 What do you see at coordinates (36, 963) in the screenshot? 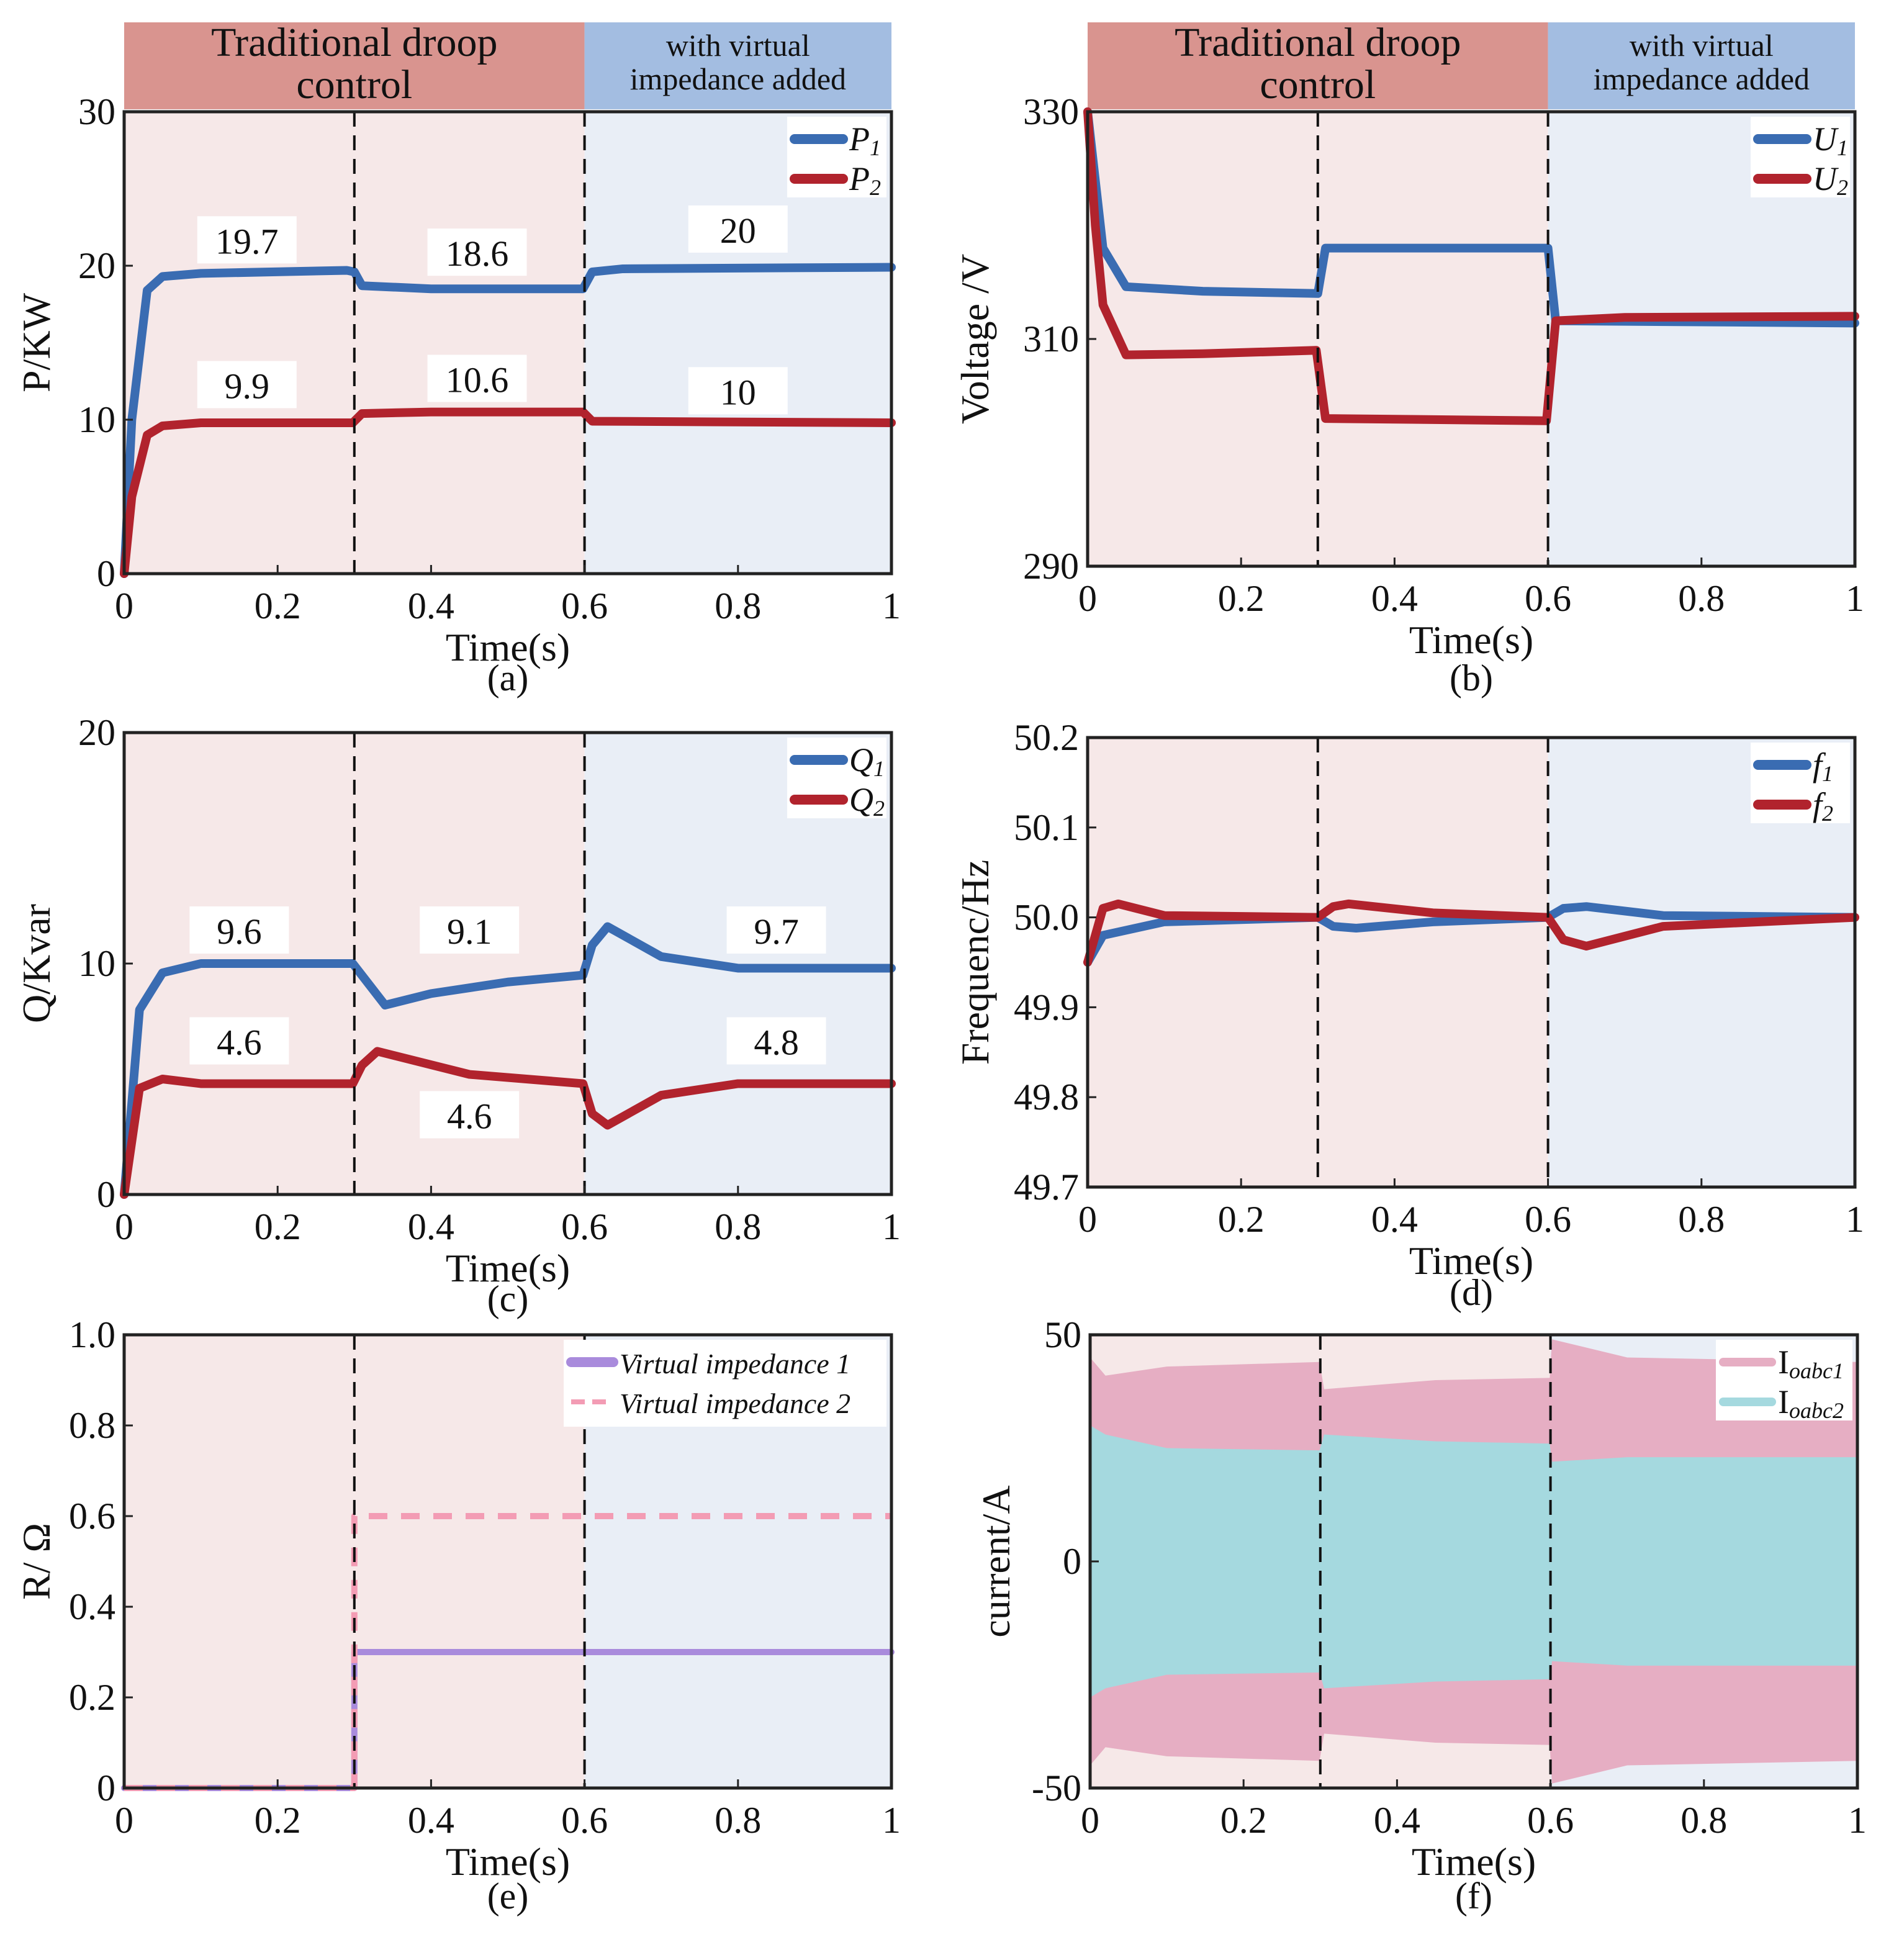
I see `y-axis-label: Q/Kvar` at bounding box center [36, 963].